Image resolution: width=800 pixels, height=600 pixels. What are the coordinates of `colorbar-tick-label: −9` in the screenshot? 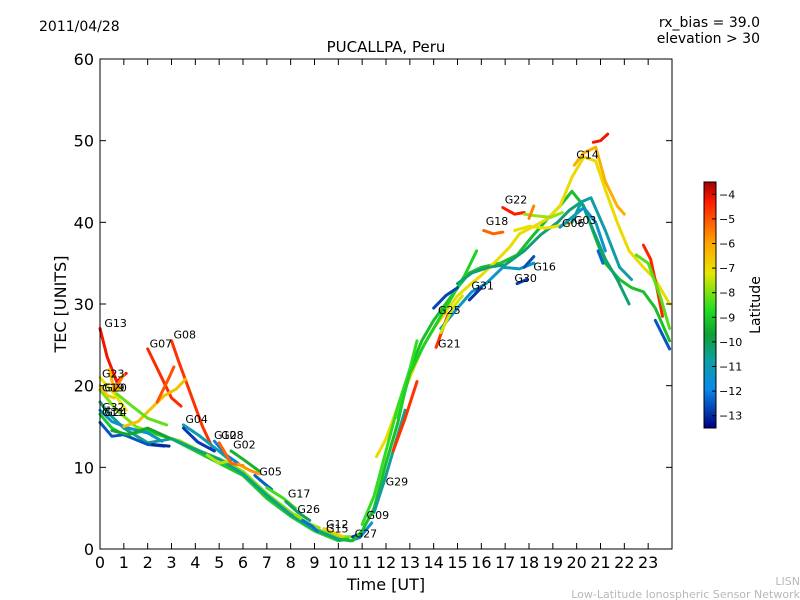 It's located at (727, 317).